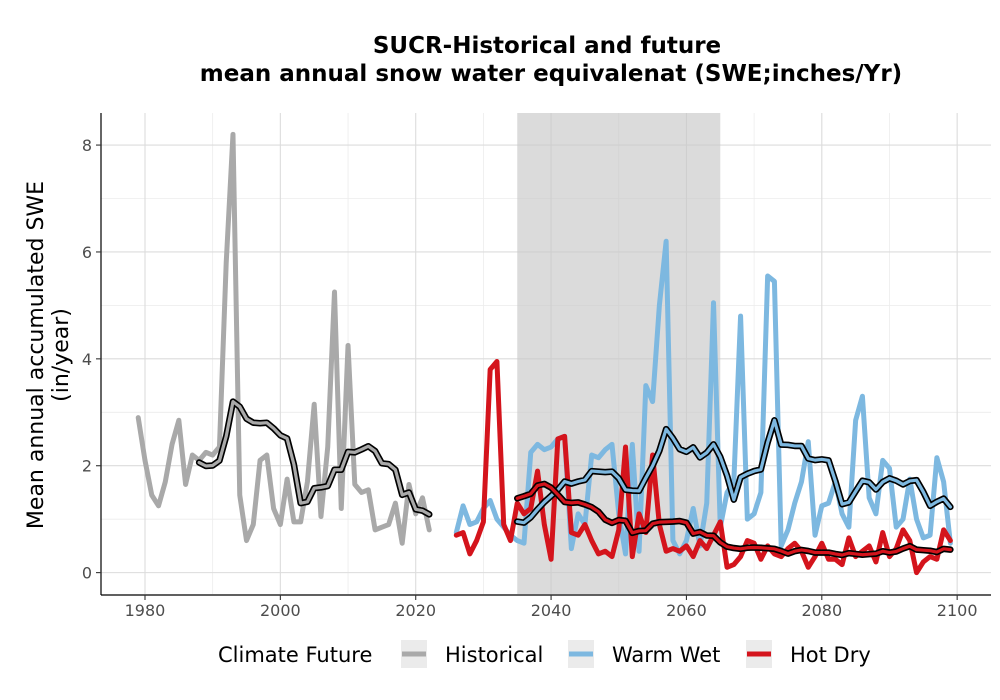  What do you see at coordinates (957, 610) in the screenshot?
I see `x-tick-label: 2100` at bounding box center [957, 610].